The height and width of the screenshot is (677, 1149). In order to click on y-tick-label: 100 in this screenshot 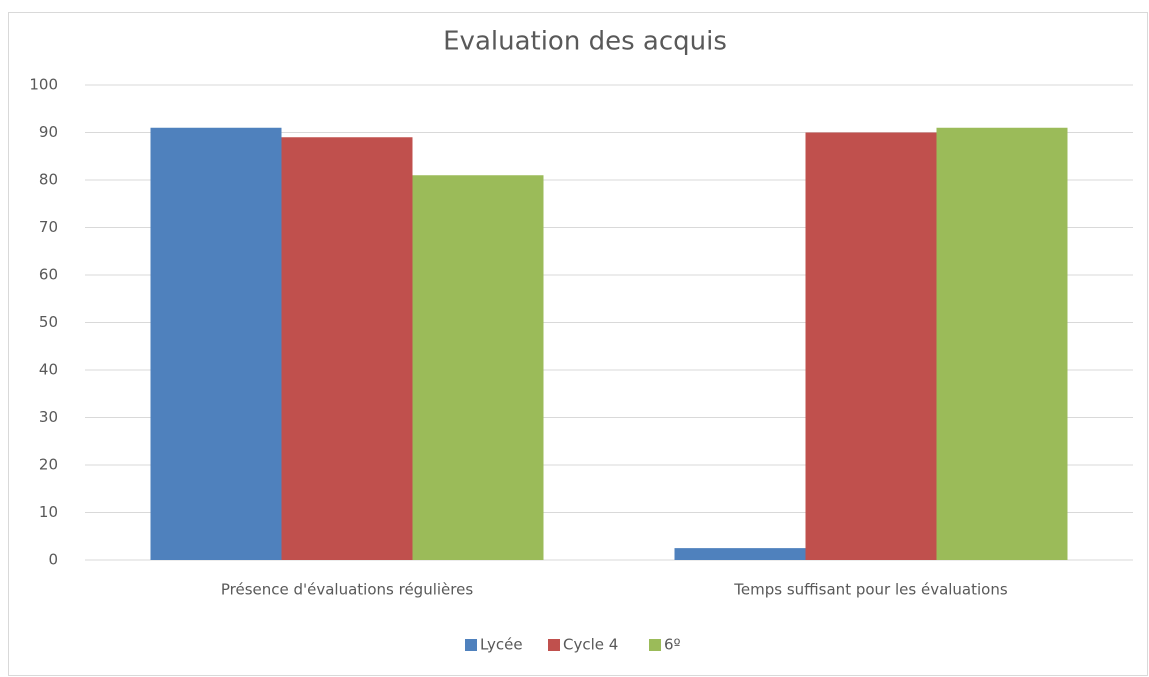, I will do `click(43, 85)`.